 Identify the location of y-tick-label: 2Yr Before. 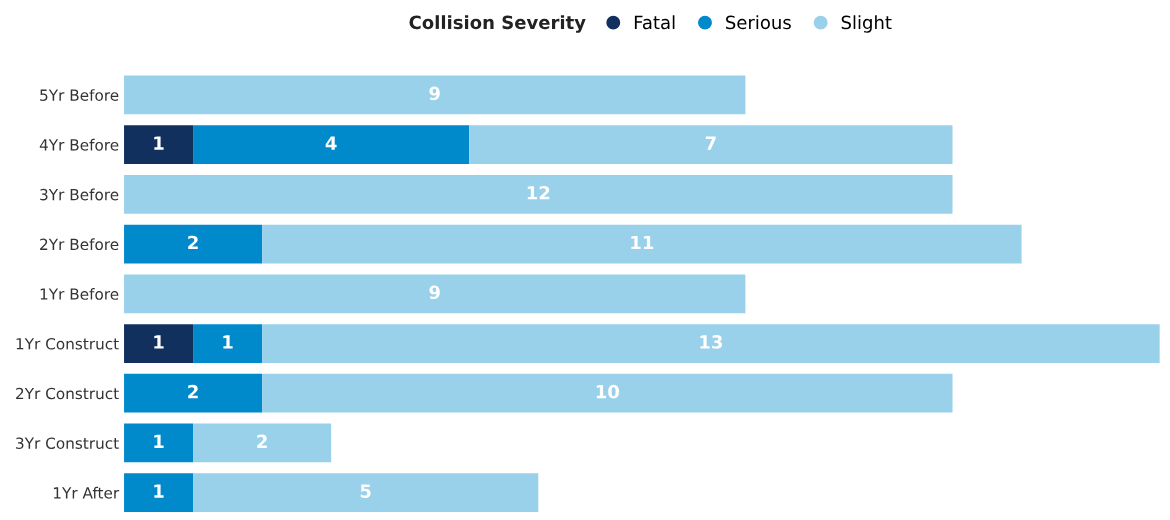
(79, 244).